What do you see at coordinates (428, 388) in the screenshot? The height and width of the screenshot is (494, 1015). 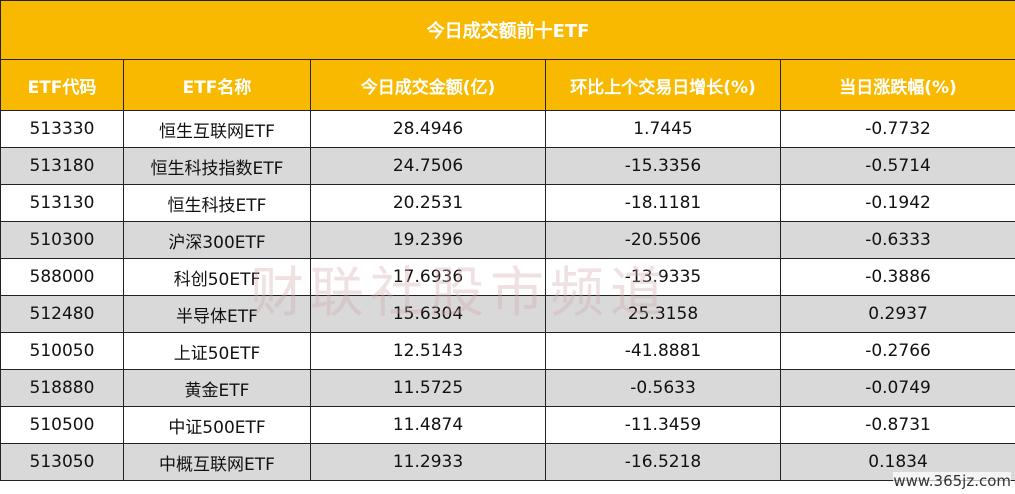 I see `table-cell: 11.5725` at bounding box center [428, 388].